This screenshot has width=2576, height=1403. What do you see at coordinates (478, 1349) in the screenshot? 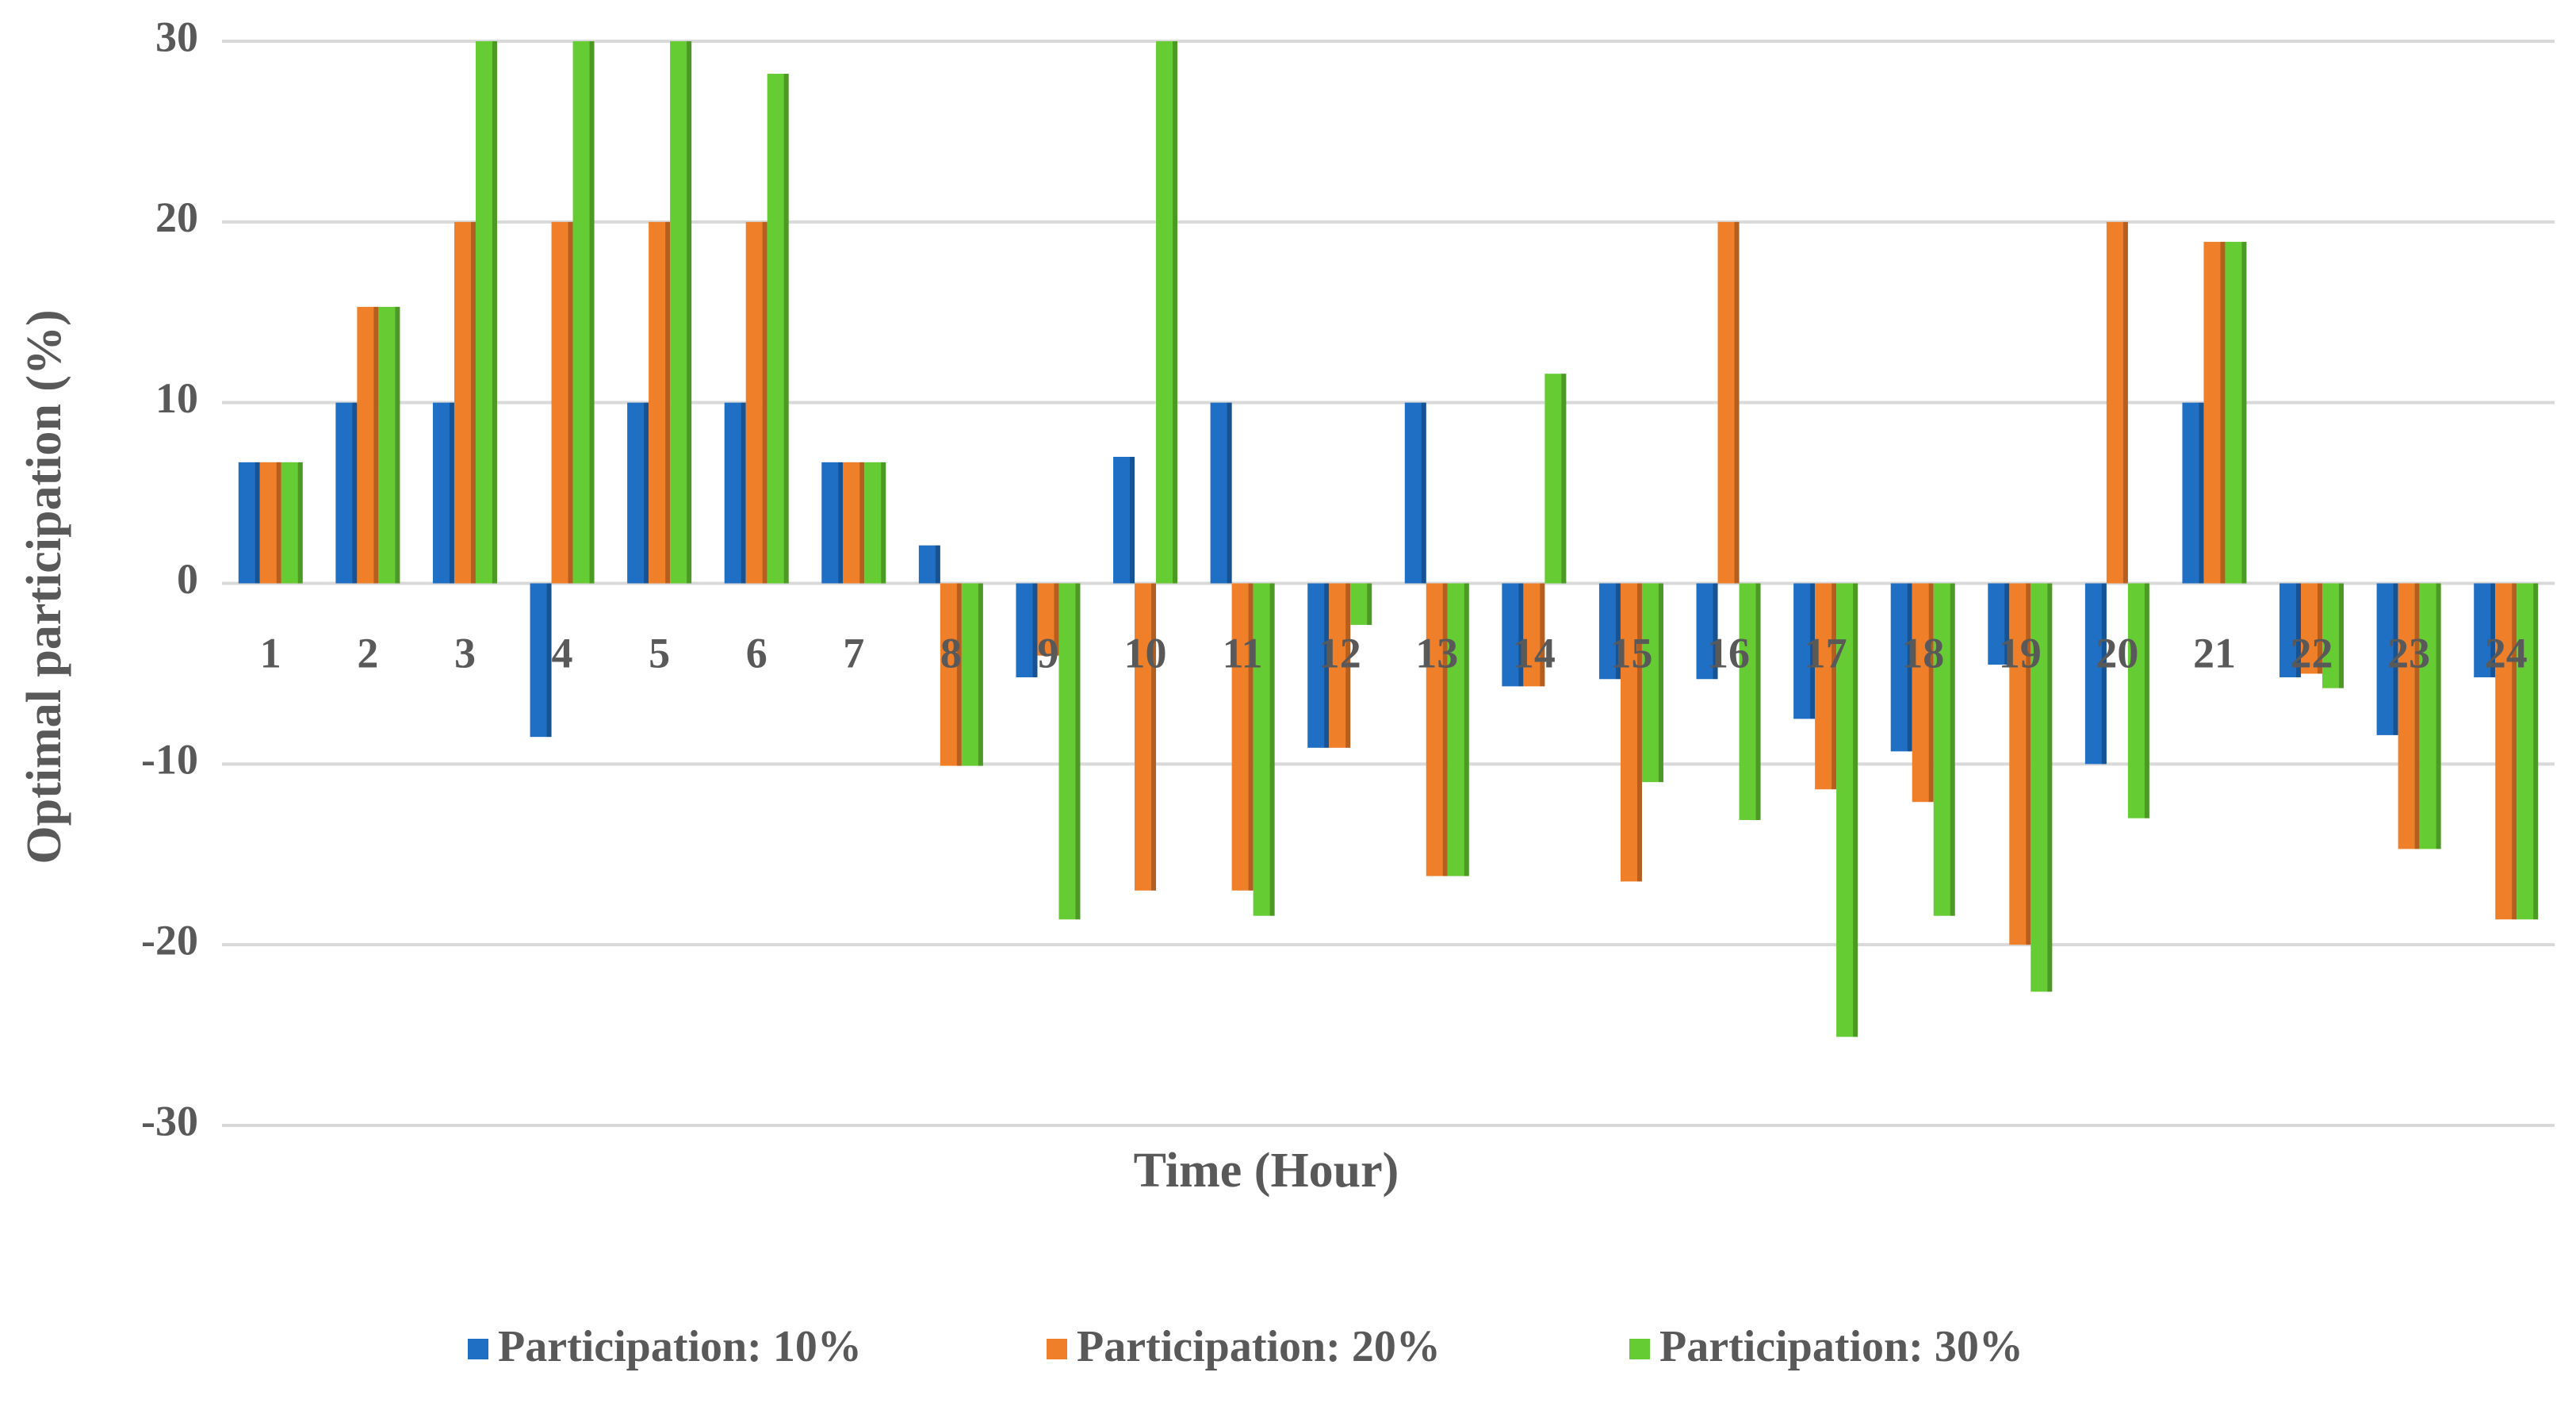
I see `legend-swatch` at bounding box center [478, 1349].